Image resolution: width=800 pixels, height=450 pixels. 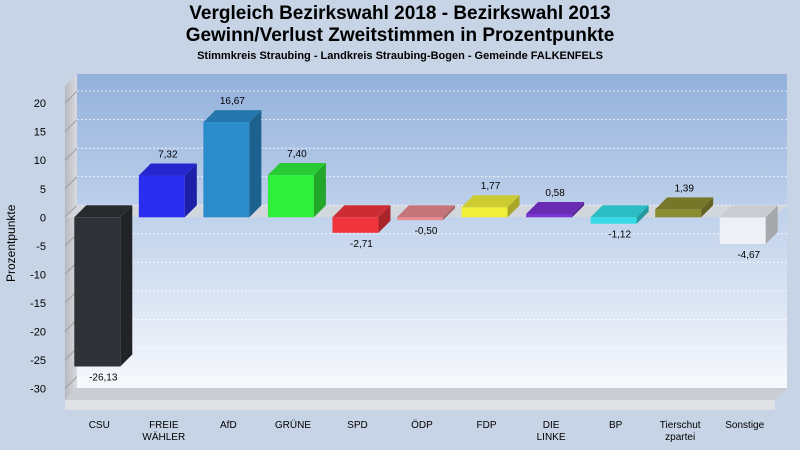 What do you see at coordinates (551, 437) in the screenshot?
I see `x-tick-label: LINKE` at bounding box center [551, 437].